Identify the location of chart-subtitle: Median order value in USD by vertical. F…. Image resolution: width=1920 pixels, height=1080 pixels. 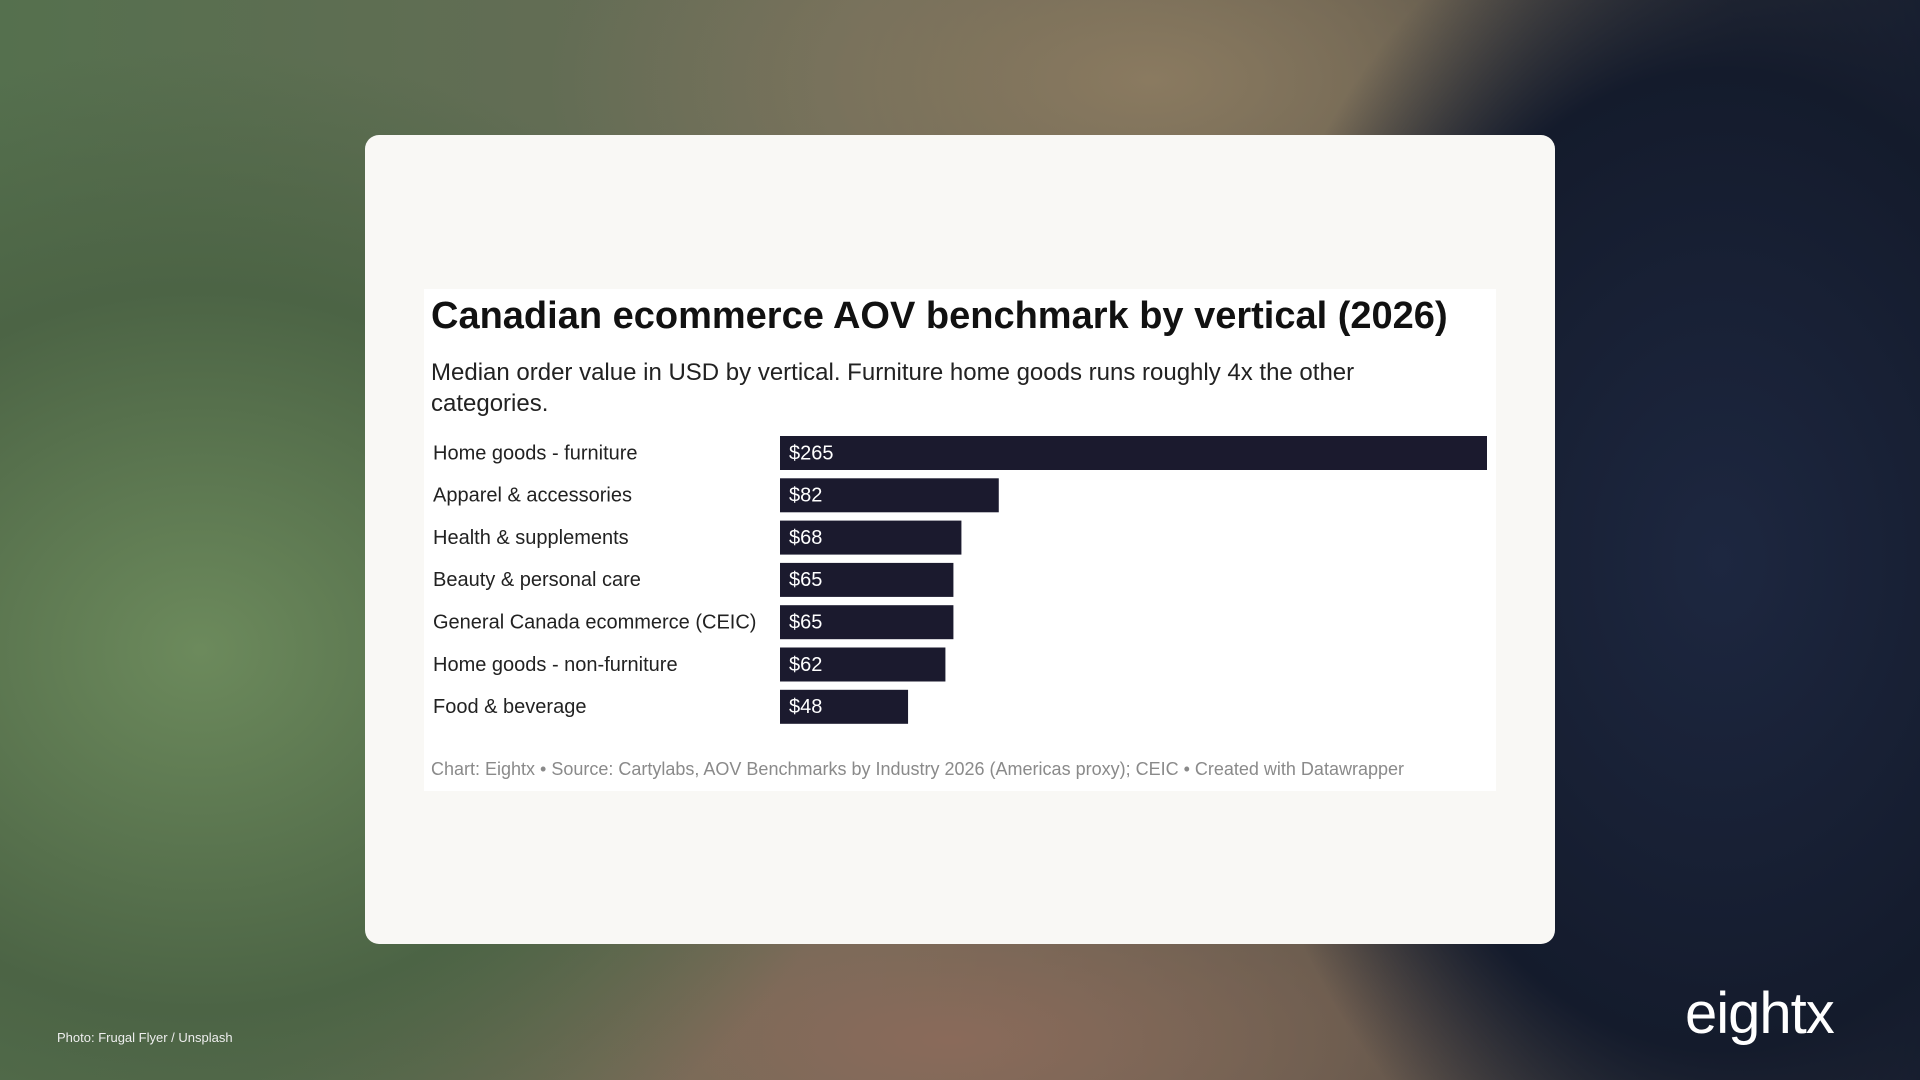
(893, 388).